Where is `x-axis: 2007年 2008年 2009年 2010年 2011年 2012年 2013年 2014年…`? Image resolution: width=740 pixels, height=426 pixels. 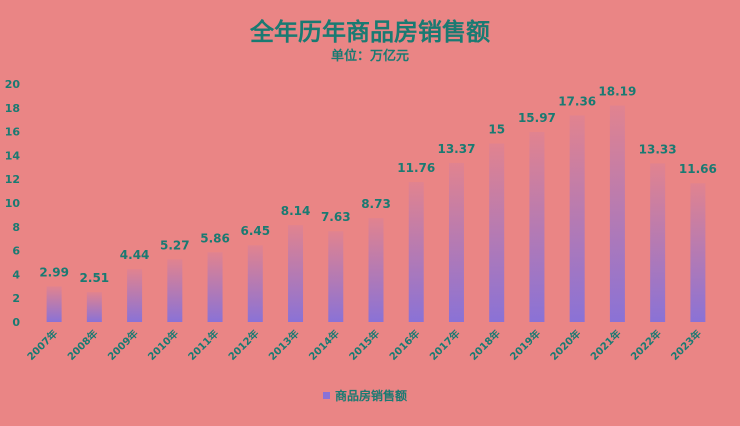
x-axis: 2007年 2008年 2009年 2010年 2011年 2012年 2013年 2014年… is located at coordinates (364, 345).